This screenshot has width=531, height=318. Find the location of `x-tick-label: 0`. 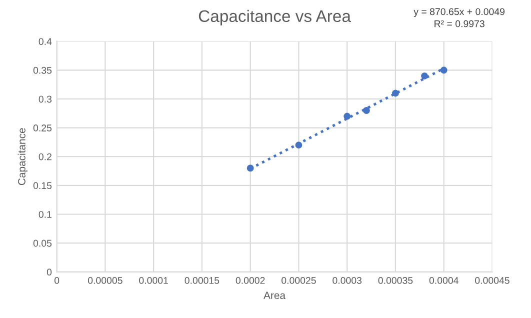

x-tick-label: 0 is located at coordinates (57, 280).